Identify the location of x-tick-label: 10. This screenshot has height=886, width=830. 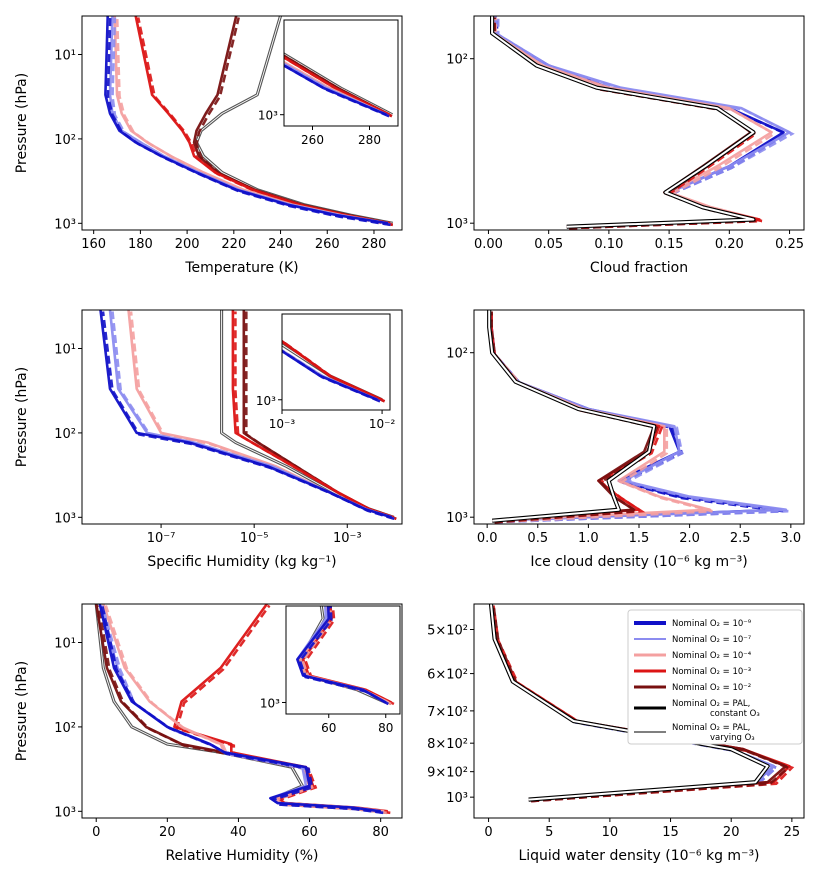
(610, 832).